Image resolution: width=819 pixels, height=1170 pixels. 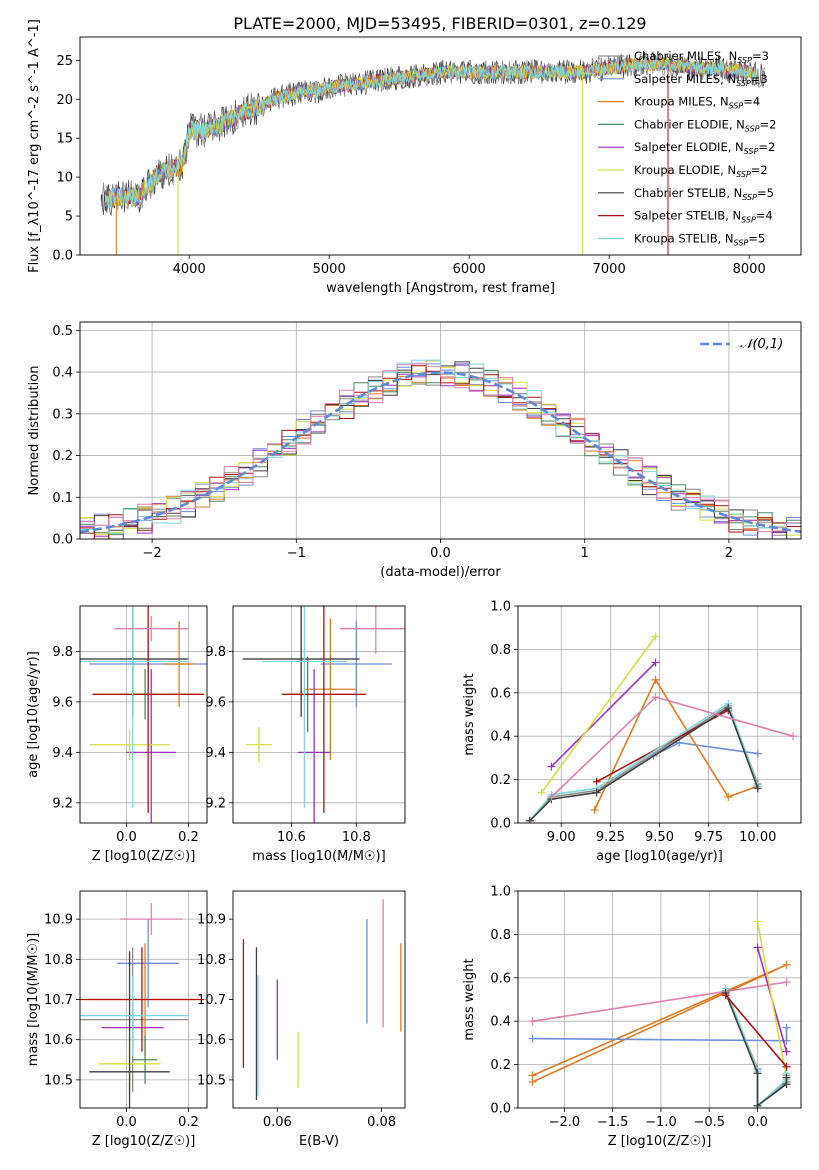 I want to click on gaussian-curve, so click(x=440, y=452).